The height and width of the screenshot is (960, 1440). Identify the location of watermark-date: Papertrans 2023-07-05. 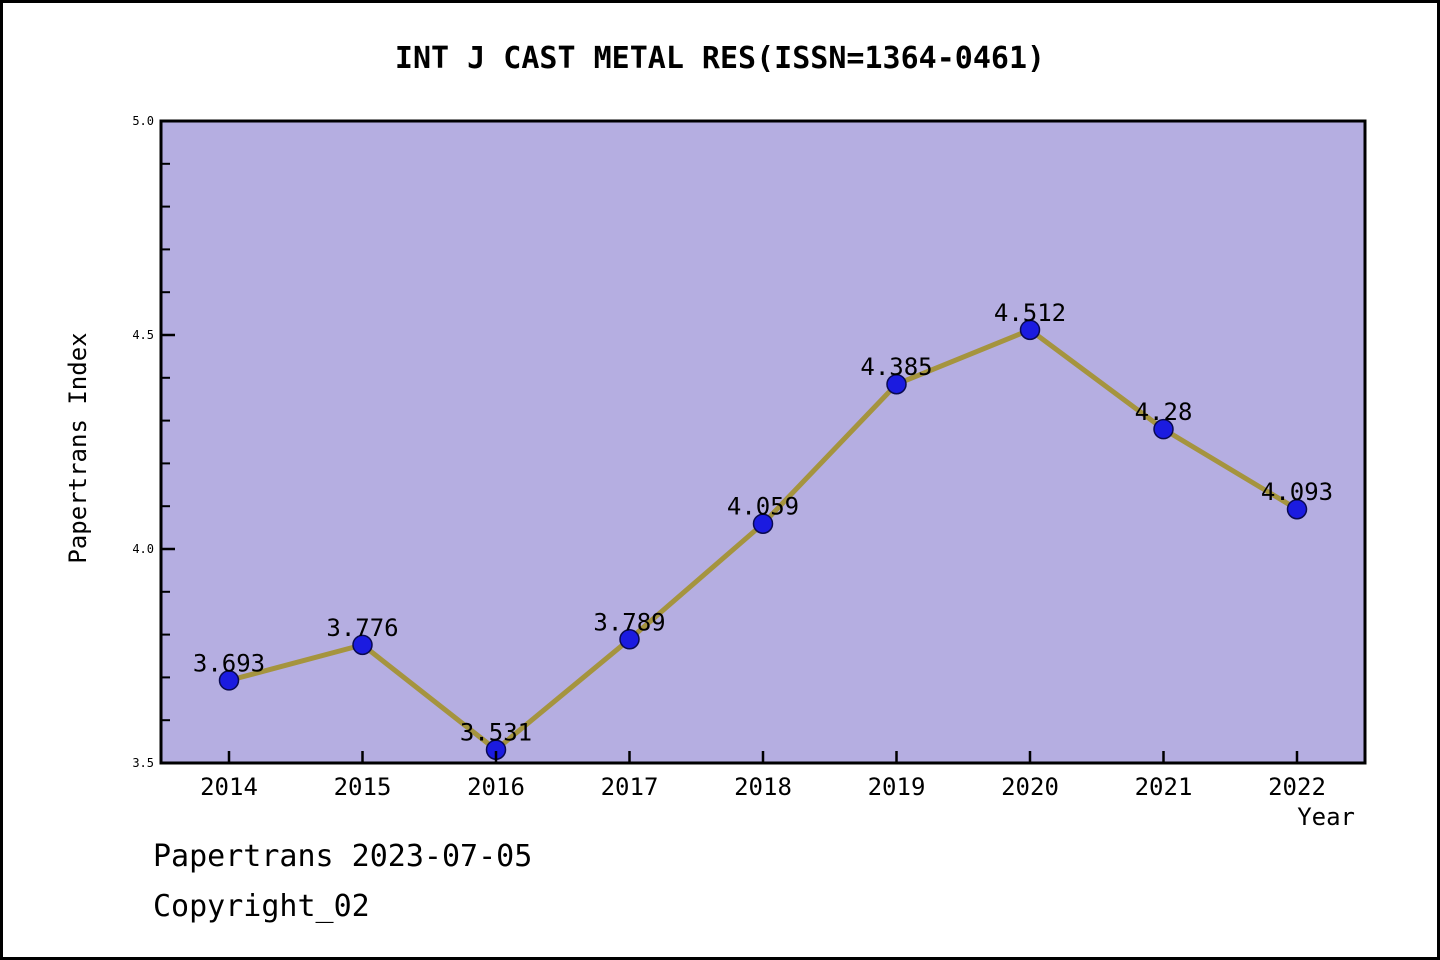
(343, 856).